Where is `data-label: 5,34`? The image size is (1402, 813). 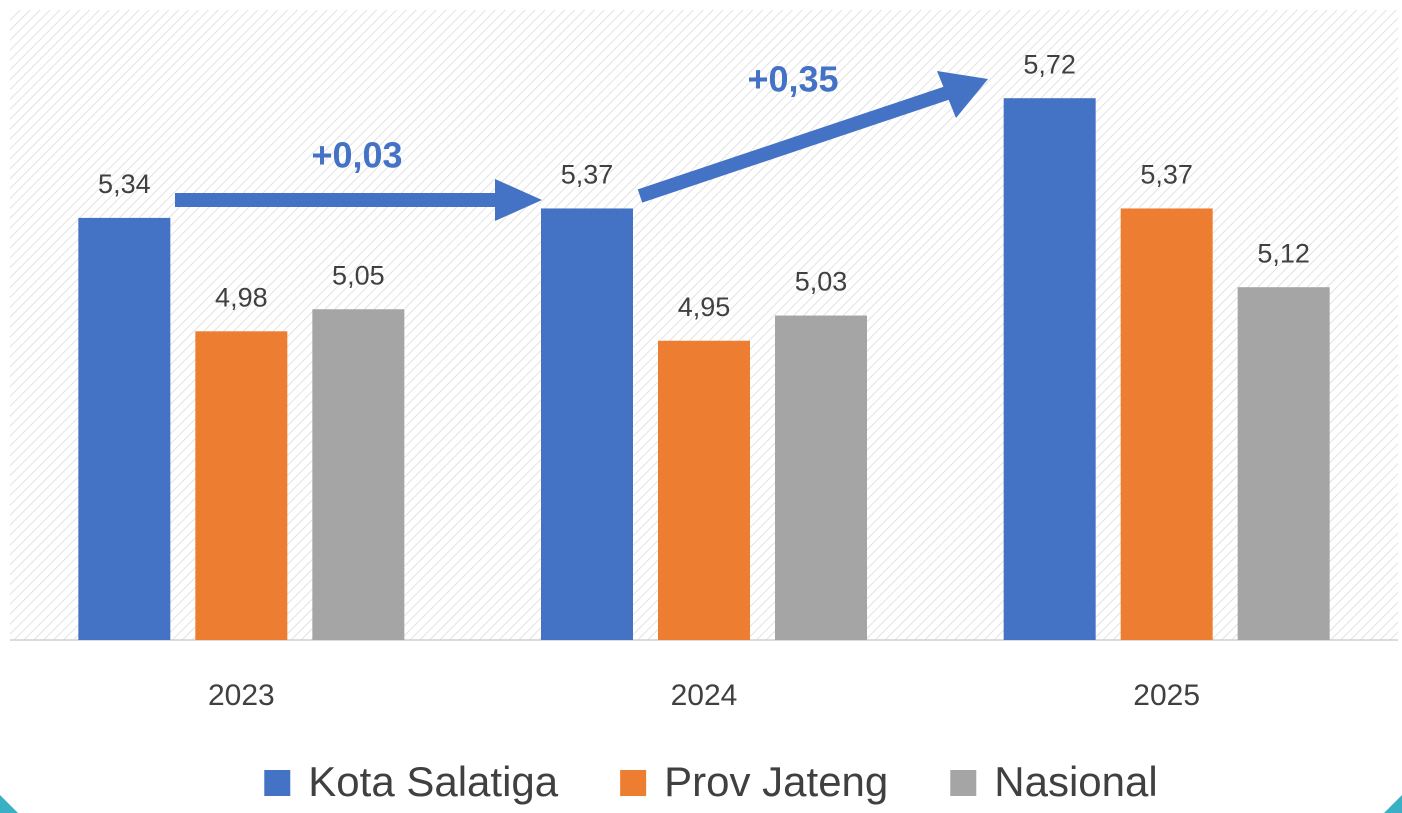
data-label: 5,34 is located at coordinates (124, 184).